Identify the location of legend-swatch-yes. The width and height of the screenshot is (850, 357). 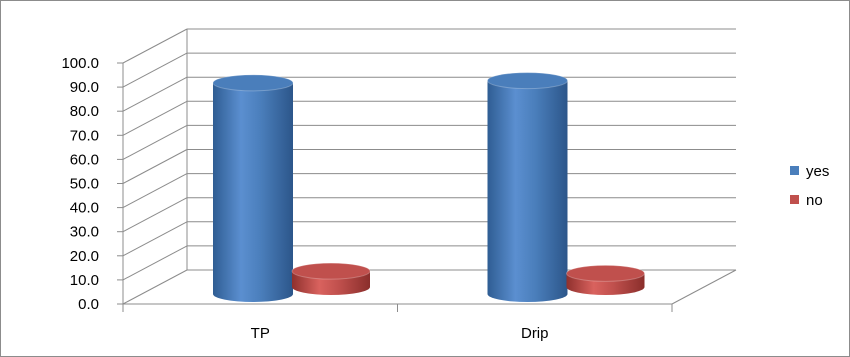
(794, 170).